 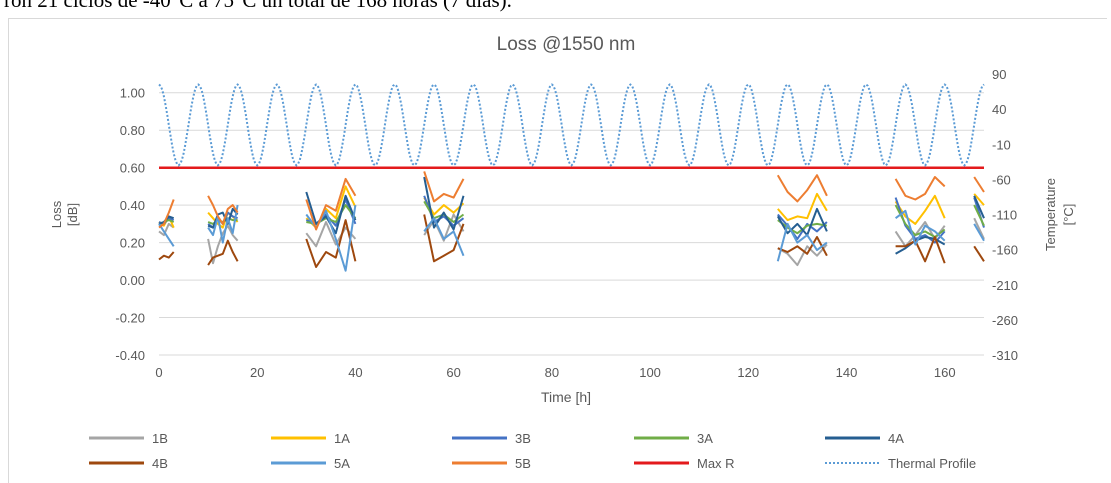 What do you see at coordinates (355, 372) in the screenshot?
I see `x-tick-label: 40` at bounding box center [355, 372].